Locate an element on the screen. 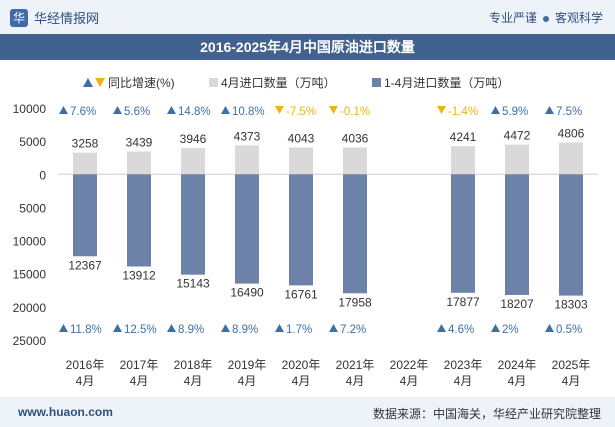 This screenshot has height=427, width=615. april-value-label: 3439 is located at coordinates (139, 142).